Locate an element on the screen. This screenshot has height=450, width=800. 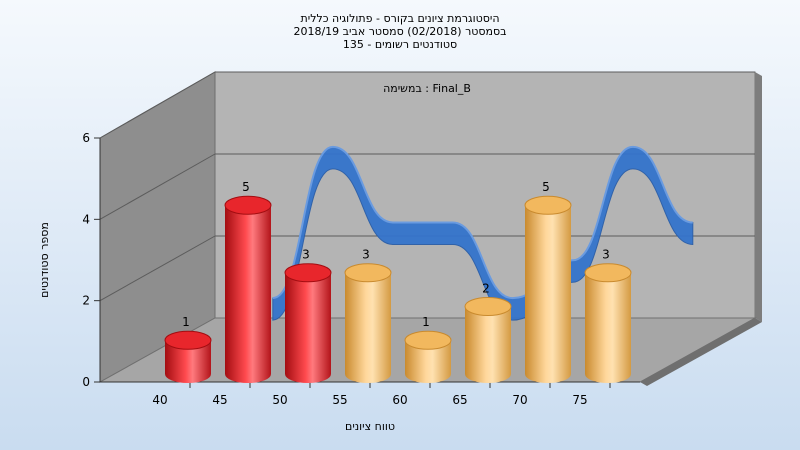
x-tick-labels: 40 45 50 55 60 65 70 75 is located at coordinates (369, 400).